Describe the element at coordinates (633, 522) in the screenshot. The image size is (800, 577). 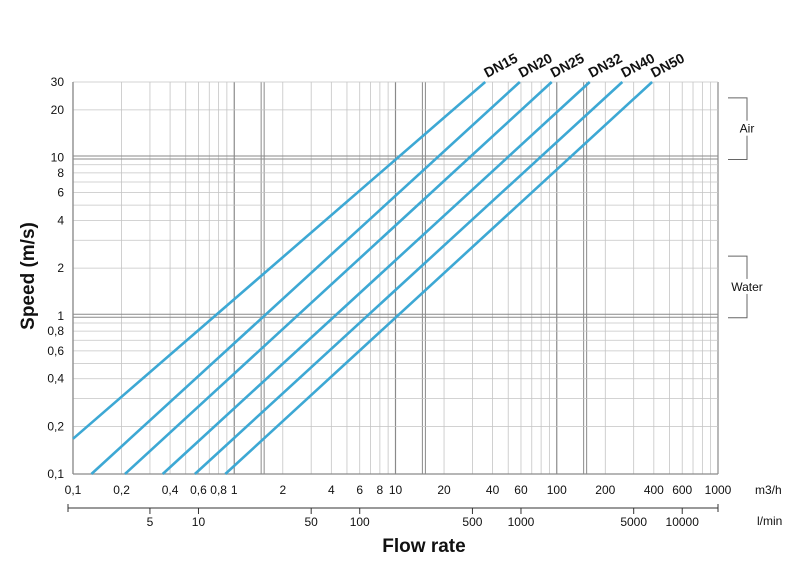
I see `x2-tick-label: 5000` at that location.